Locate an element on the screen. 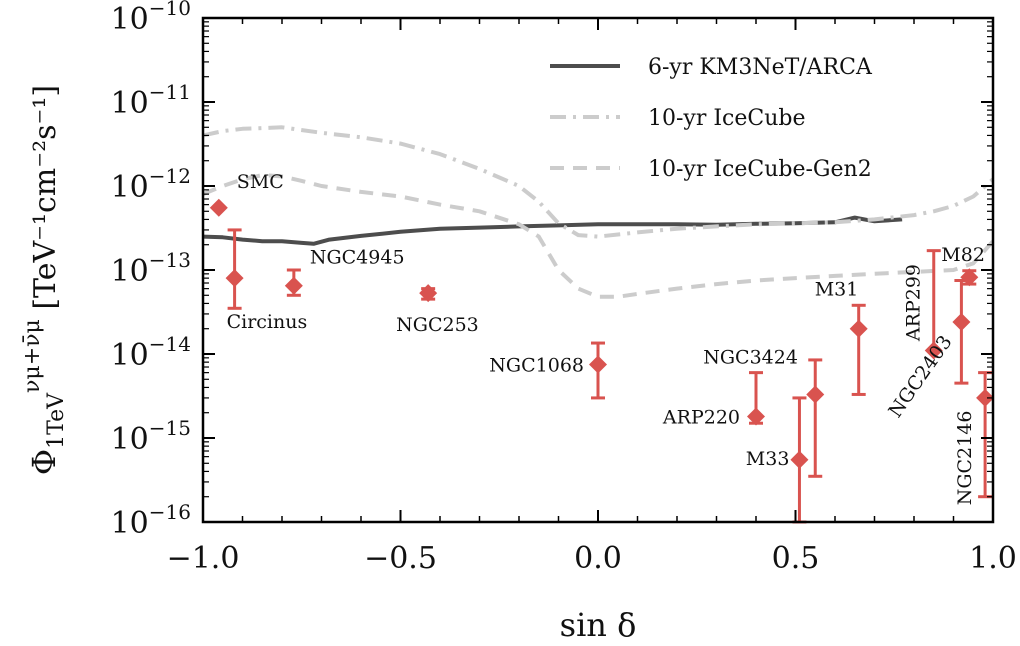 The width and height of the screenshot is (1020, 646). point-m82 is located at coordinates (969, 277).